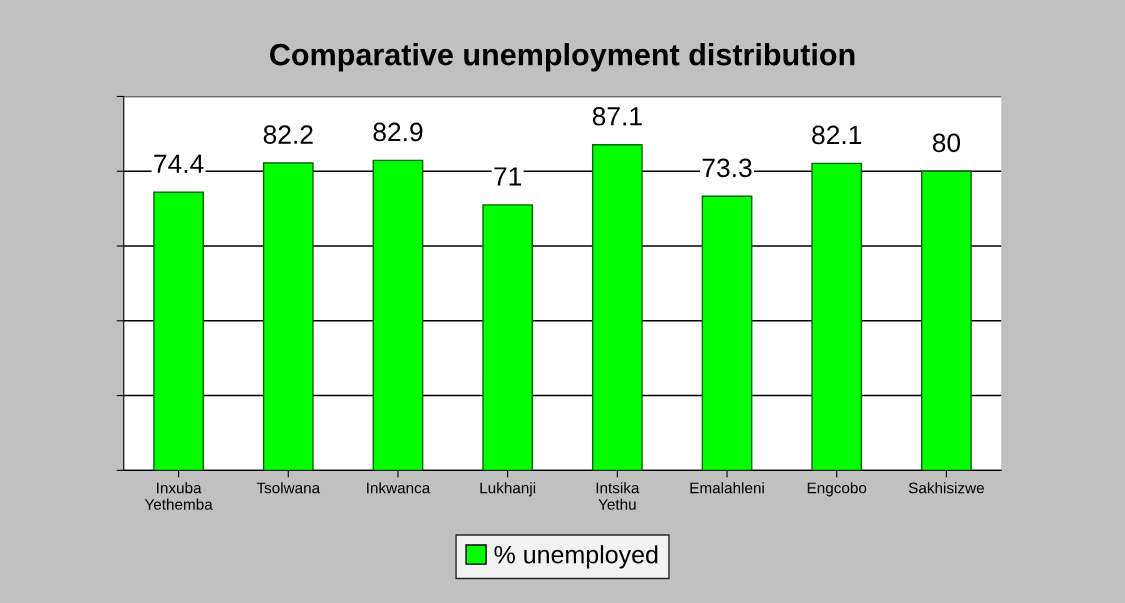  Describe the element at coordinates (837, 489) in the screenshot. I see `x-tick-label: Engcobo` at that location.